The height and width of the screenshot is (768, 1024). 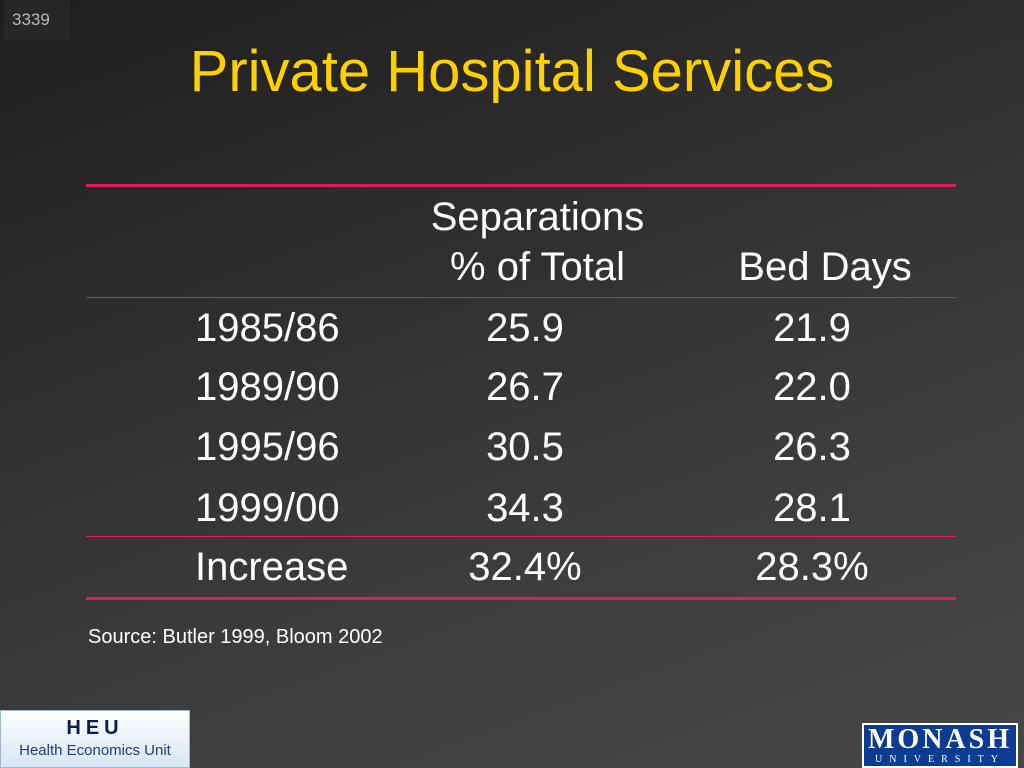 I want to click on slide-title: Private Hospital Services, so click(x=512, y=71).